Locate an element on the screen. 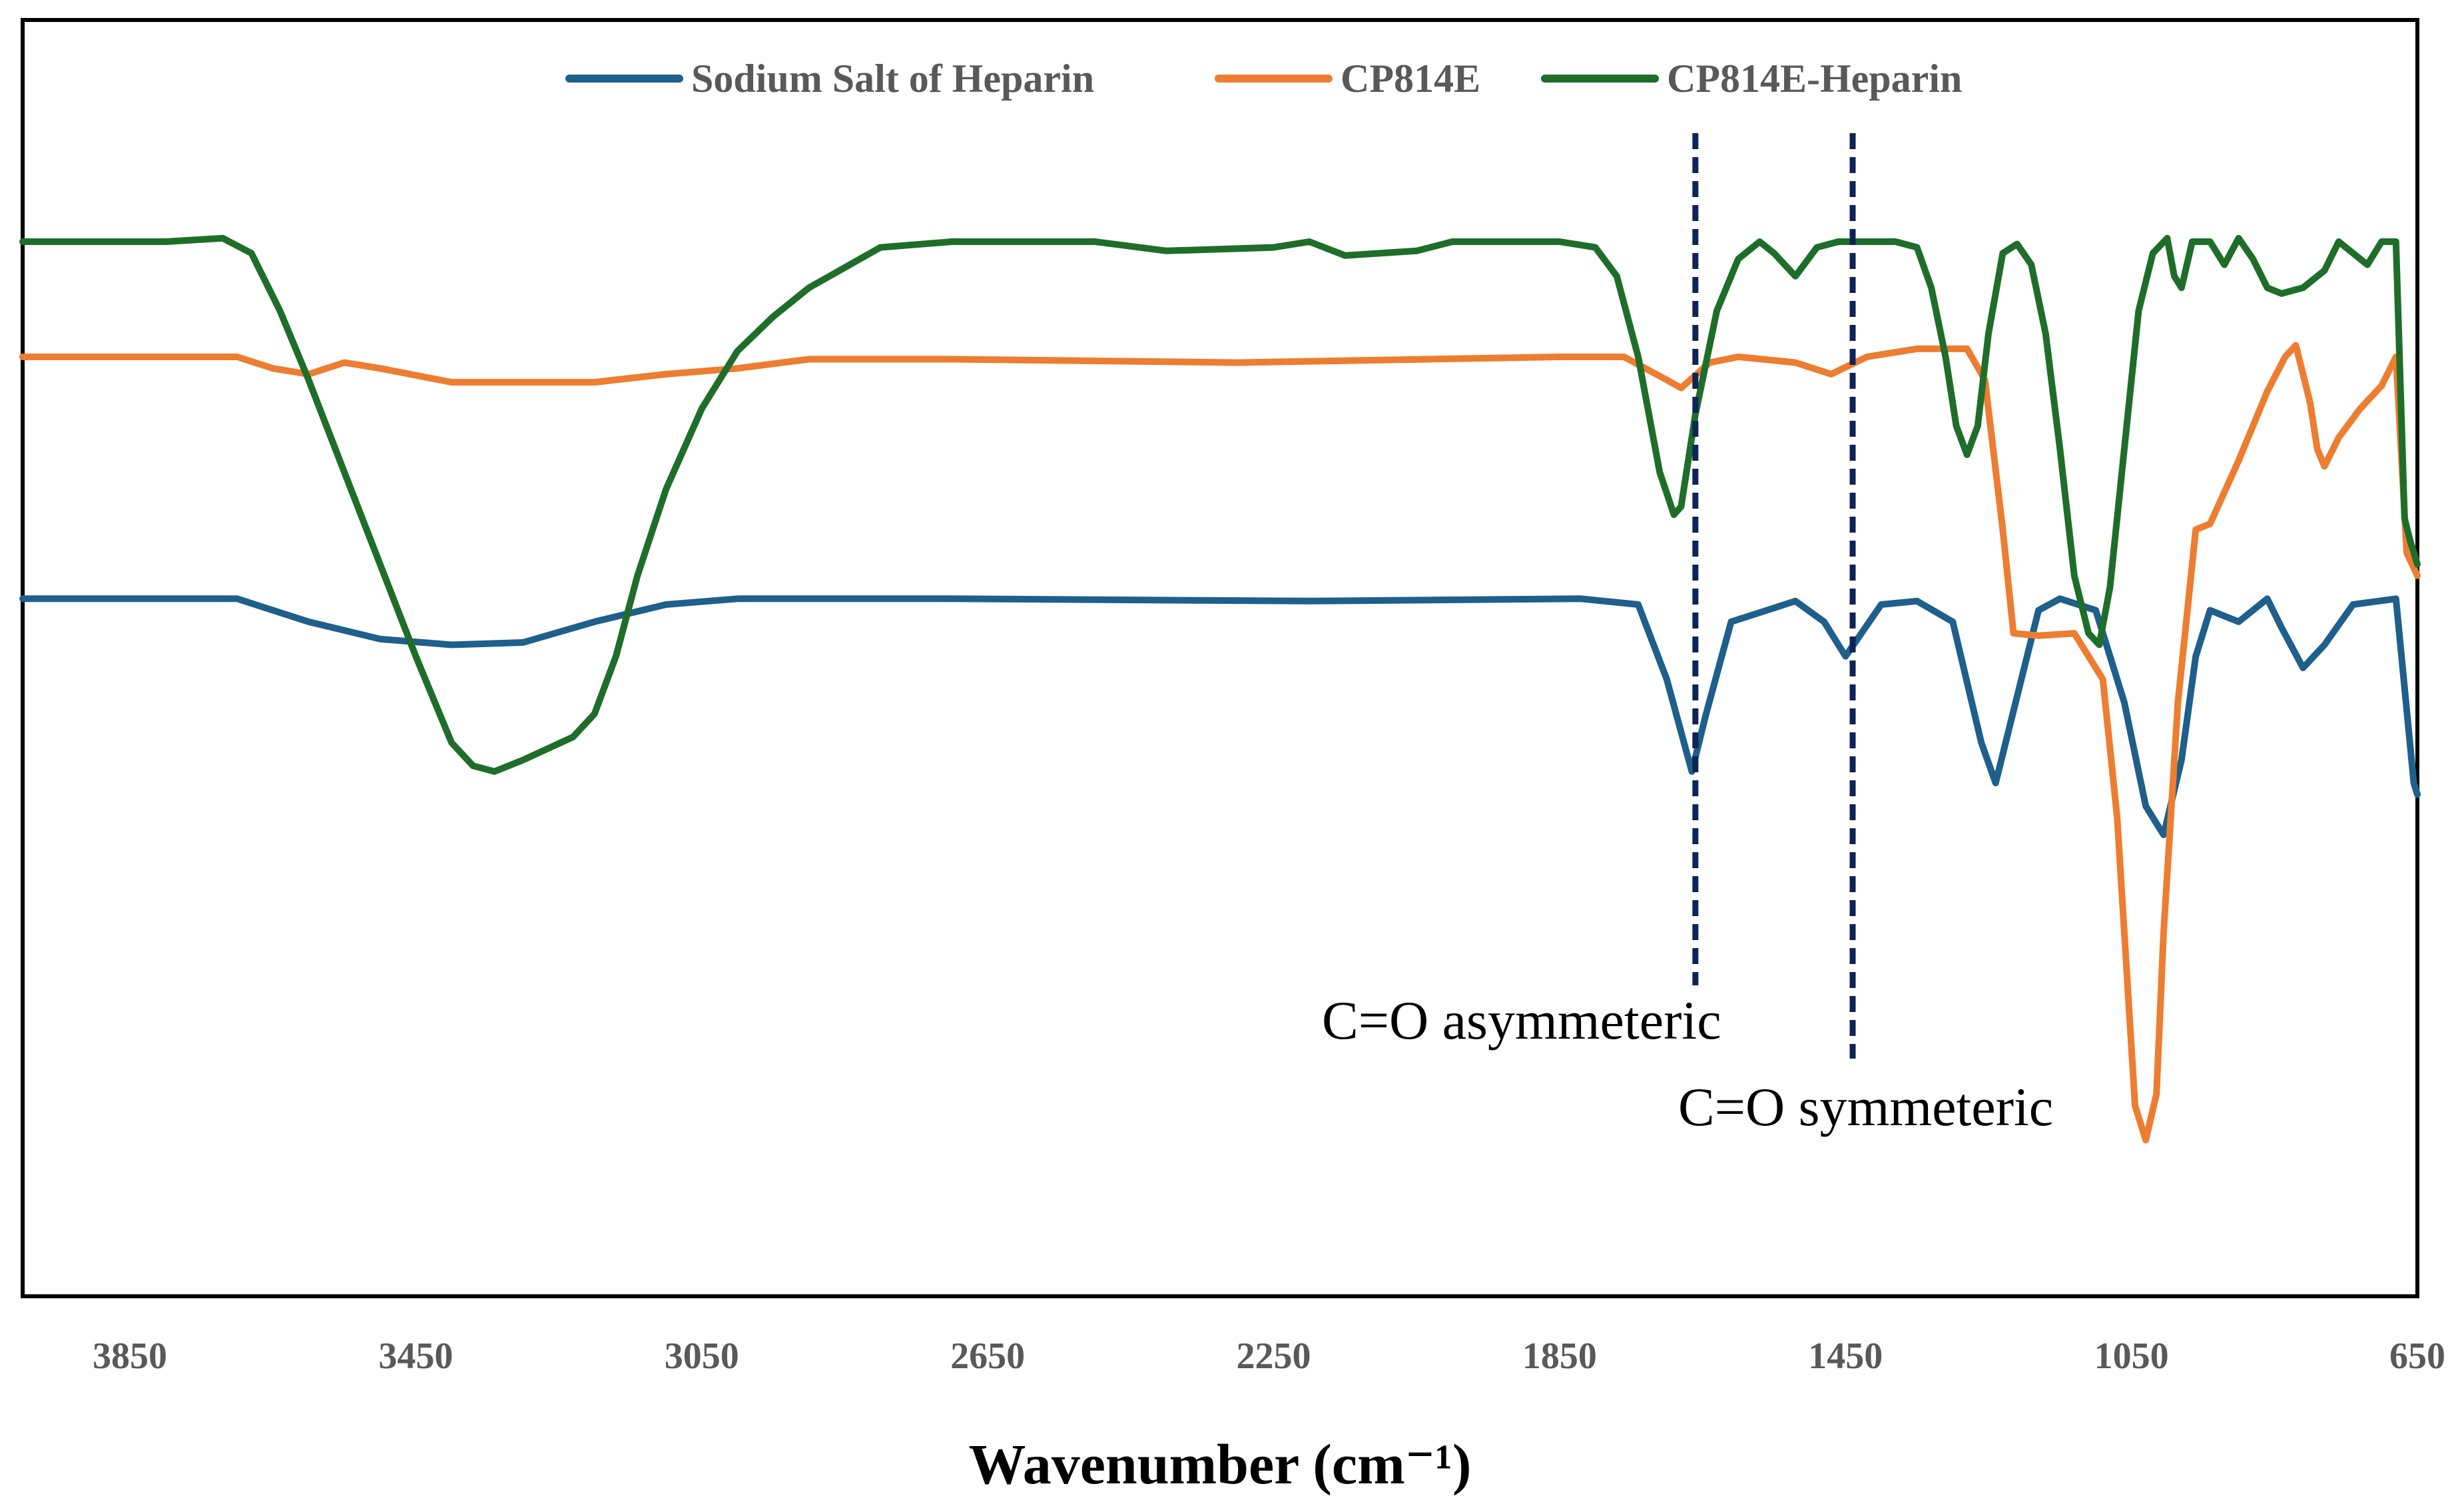 Image resolution: width=2464 pixels, height=1512 pixels. x-tick-label-3450: 3450 is located at coordinates (415, 1356).